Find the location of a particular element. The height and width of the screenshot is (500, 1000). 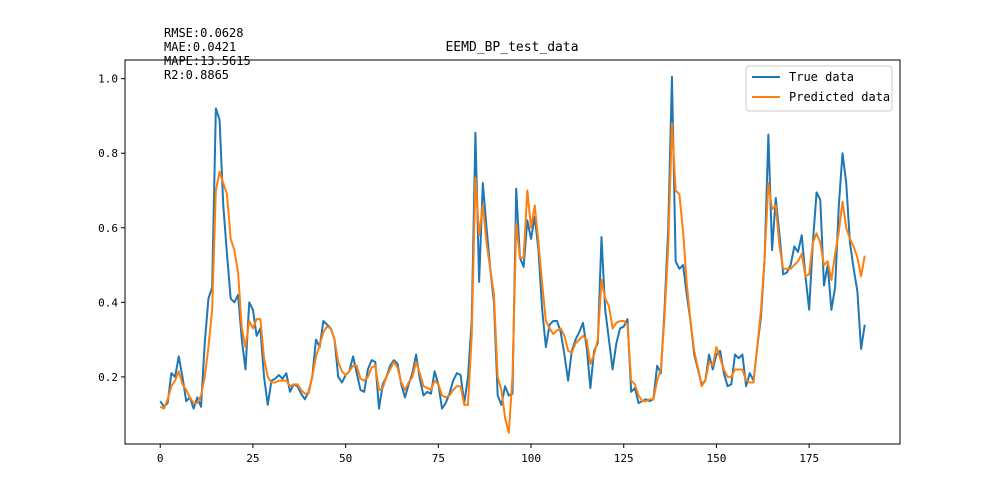

legend: True data Predicted data is located at coordinates (819, 88).